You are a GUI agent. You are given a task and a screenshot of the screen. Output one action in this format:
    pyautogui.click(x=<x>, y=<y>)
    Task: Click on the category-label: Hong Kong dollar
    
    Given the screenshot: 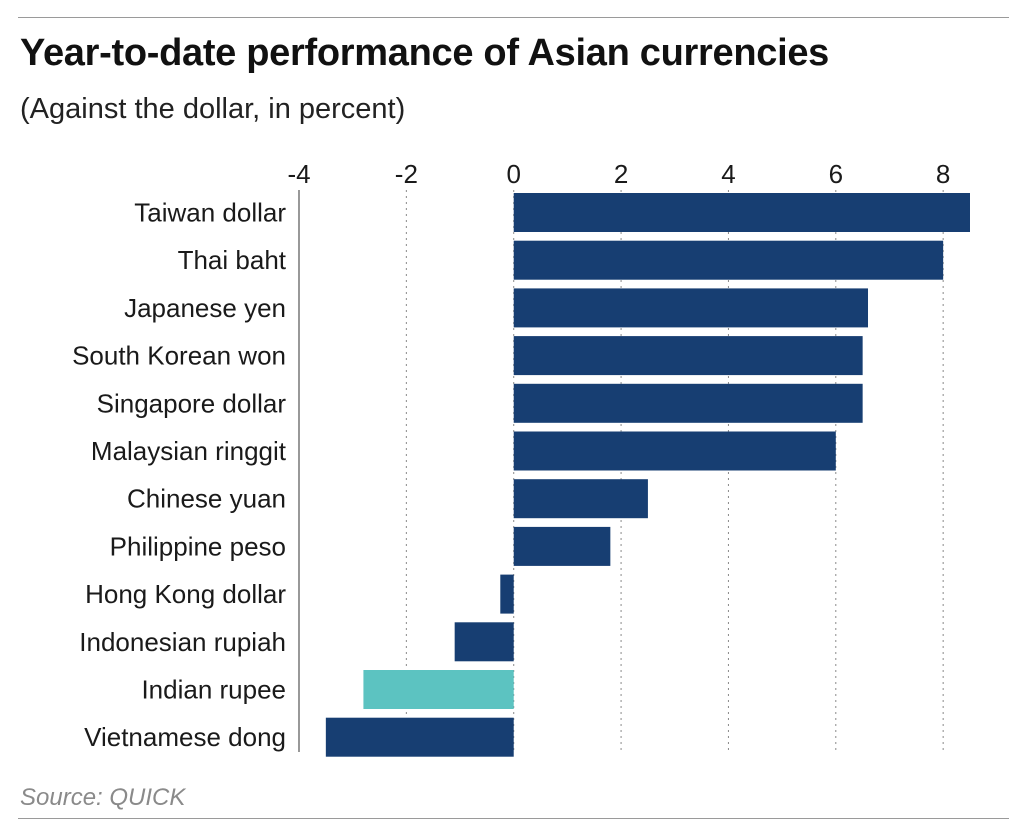 What is the action you would take?
    pyautogui.click(x=185, y=594)
    